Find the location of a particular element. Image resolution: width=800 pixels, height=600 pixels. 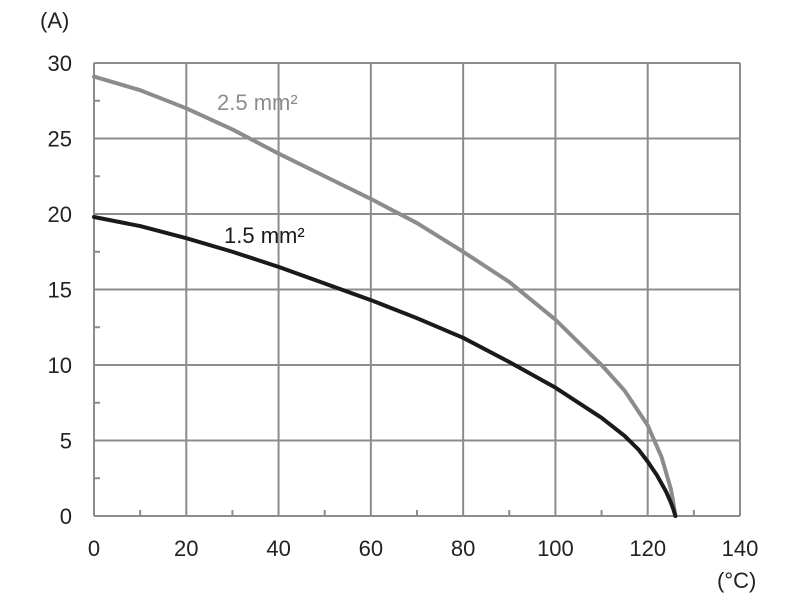

y-tick-label: 15 is located at coordinates (60, 290).